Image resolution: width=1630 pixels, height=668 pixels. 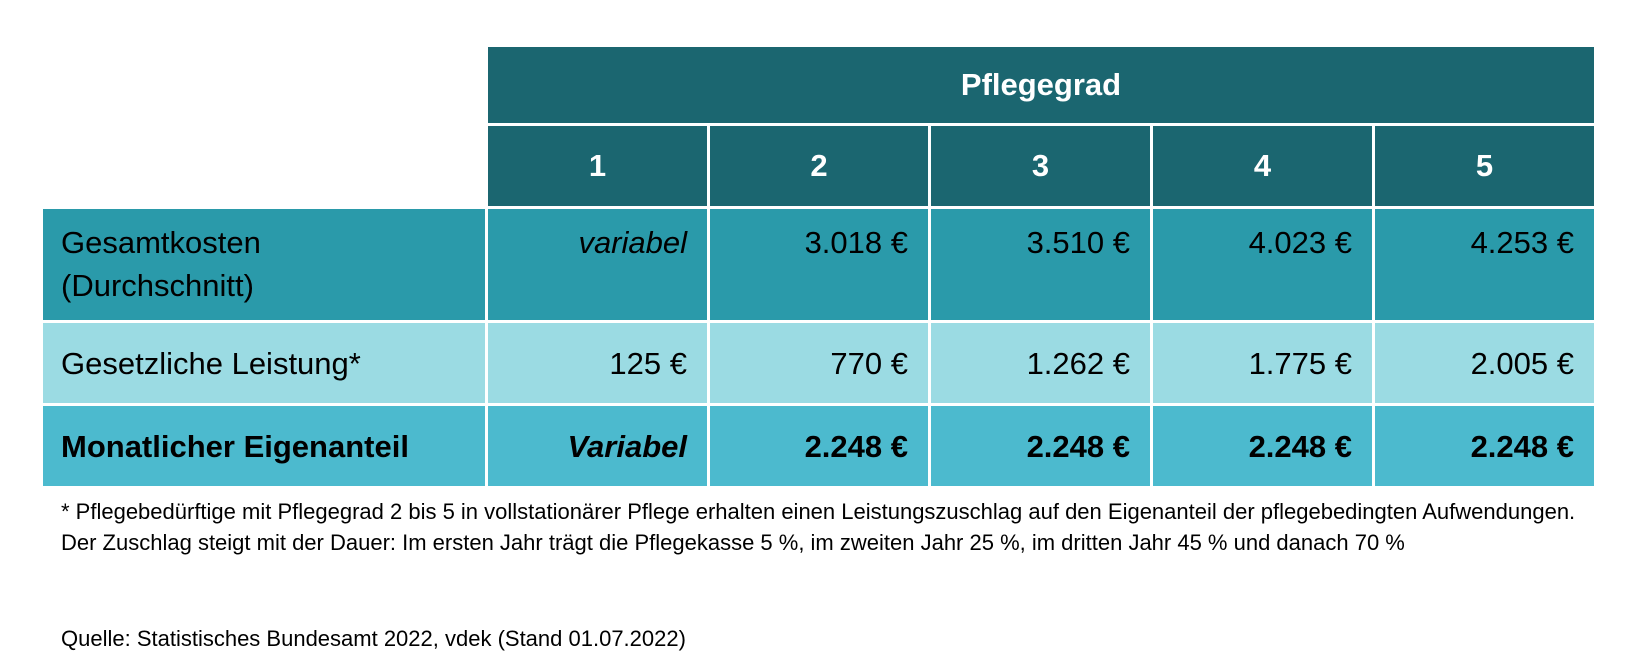 I want to click on grade-2-header: 2, so click(x=819, y=166).